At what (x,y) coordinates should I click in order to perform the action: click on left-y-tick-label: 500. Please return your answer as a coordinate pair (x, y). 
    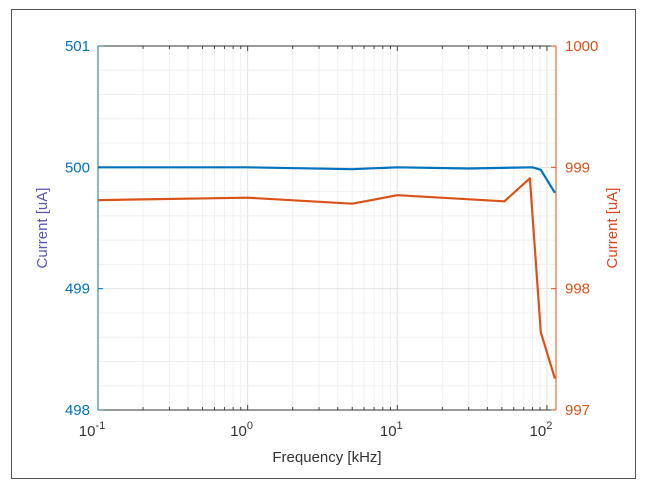
    Looking at the image, I should click on (77, 167).